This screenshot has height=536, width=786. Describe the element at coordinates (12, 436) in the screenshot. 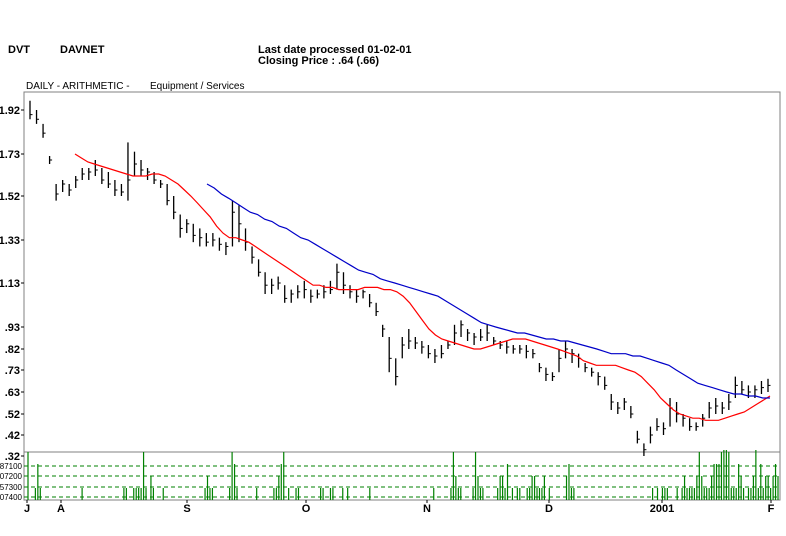

I see `y-tick-label: .42` at that location.